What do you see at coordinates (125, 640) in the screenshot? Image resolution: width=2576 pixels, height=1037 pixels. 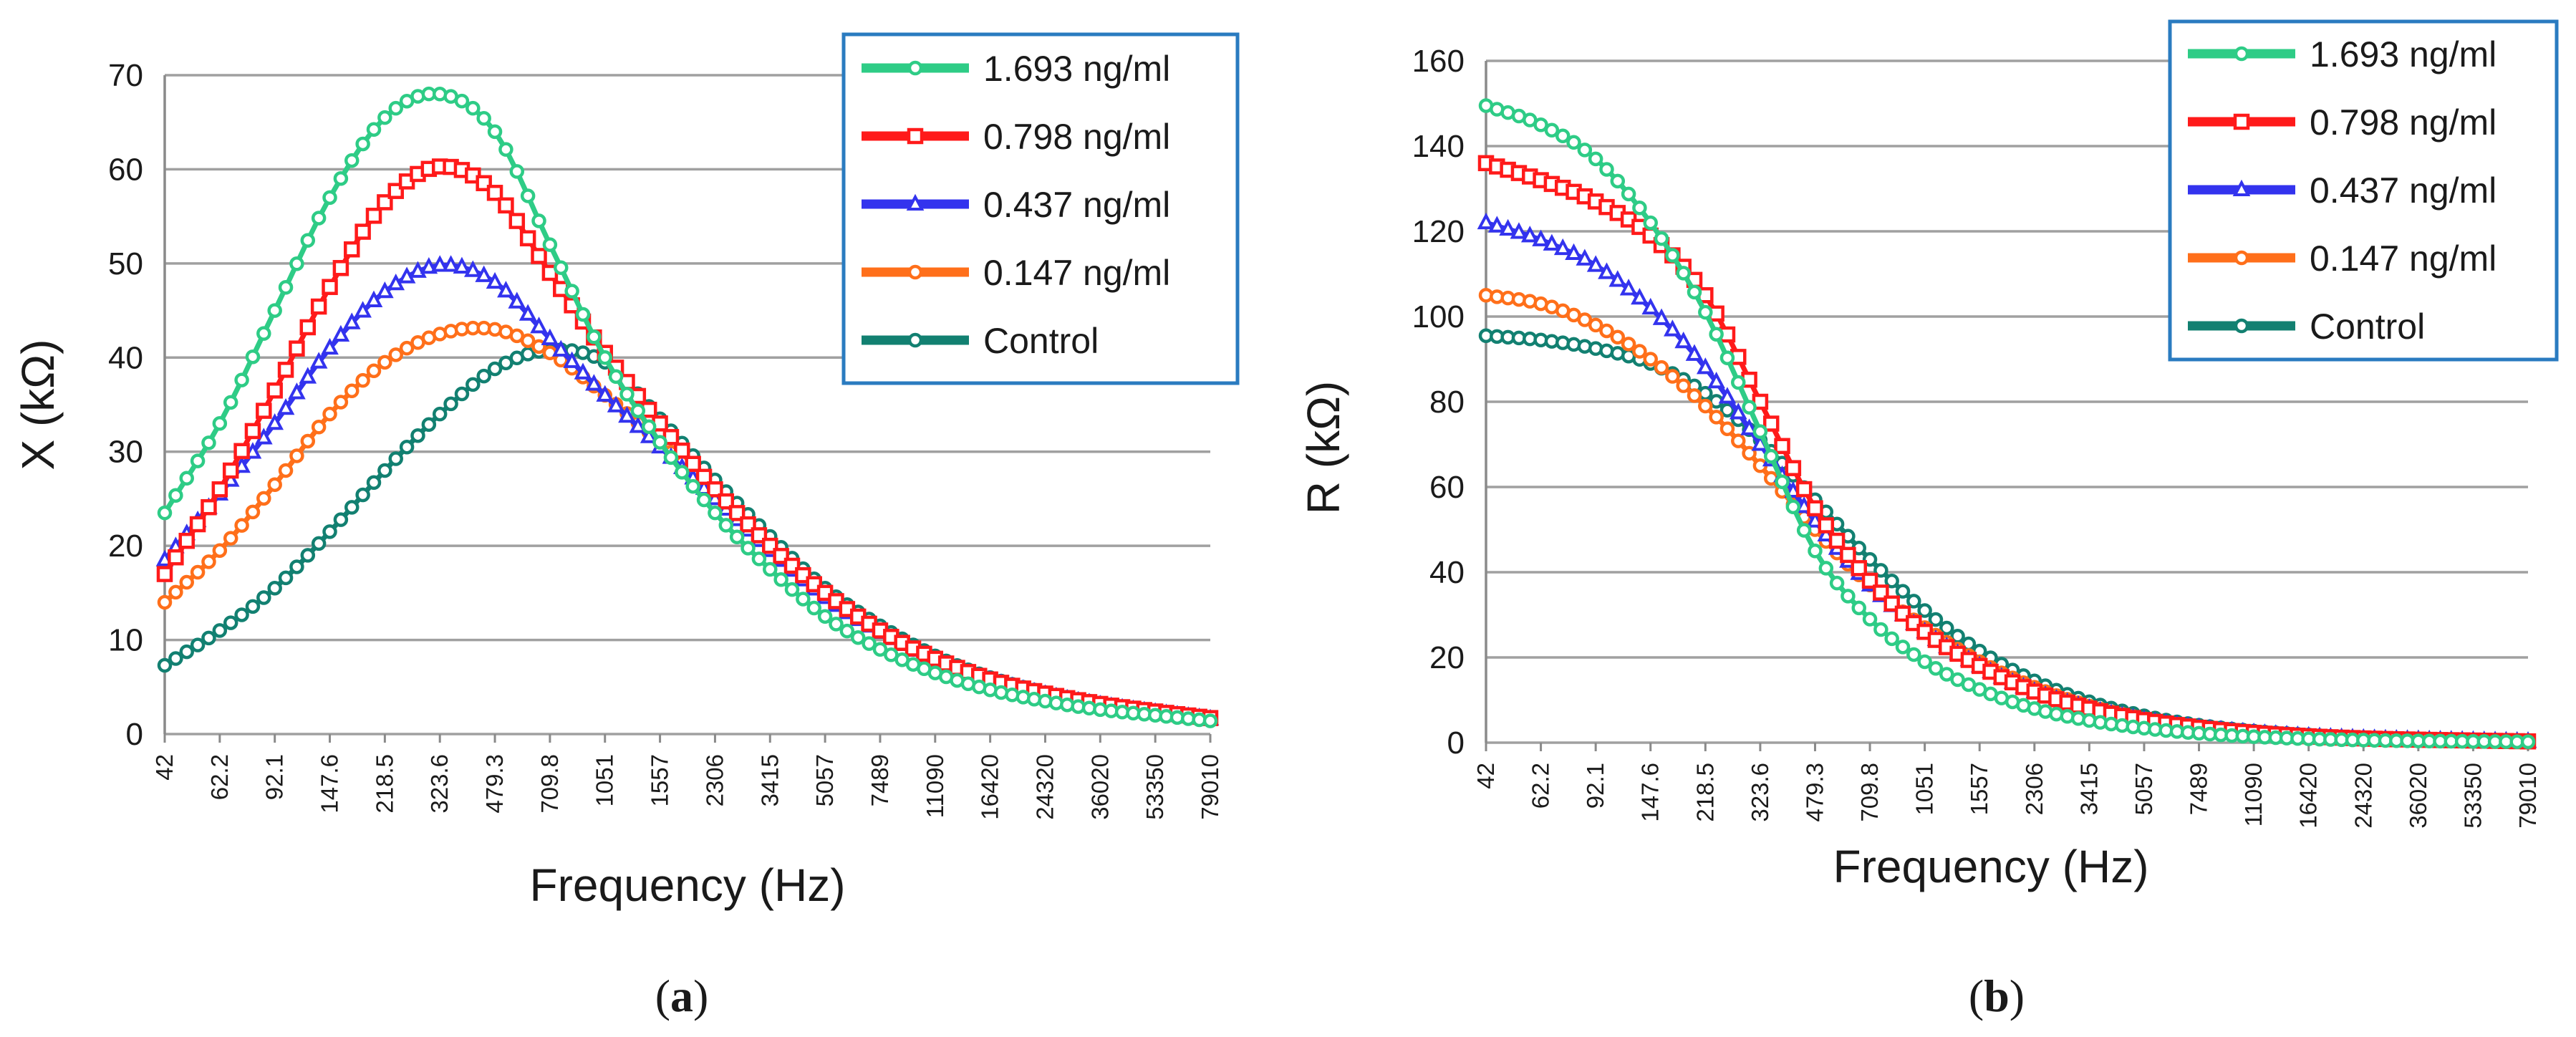 I see `y-tick-label: 10` at bounding box center [125, 640].